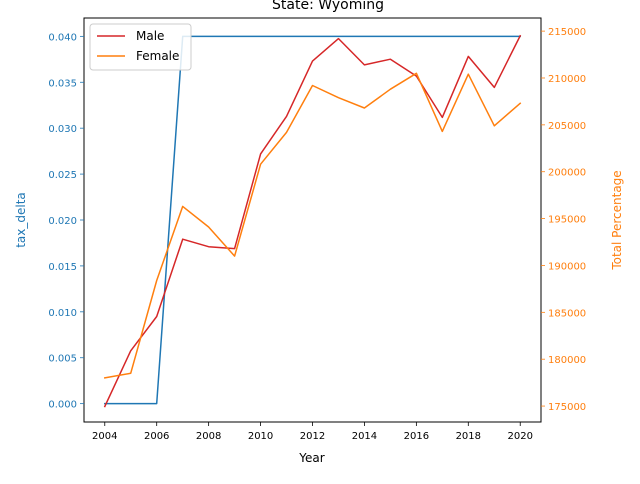 The image size is (640, 484). What do you see at coordinates (62, 359) in the screenshot?
I see `left-y-tick-label: 0.005` at bounding box center [62, 359].